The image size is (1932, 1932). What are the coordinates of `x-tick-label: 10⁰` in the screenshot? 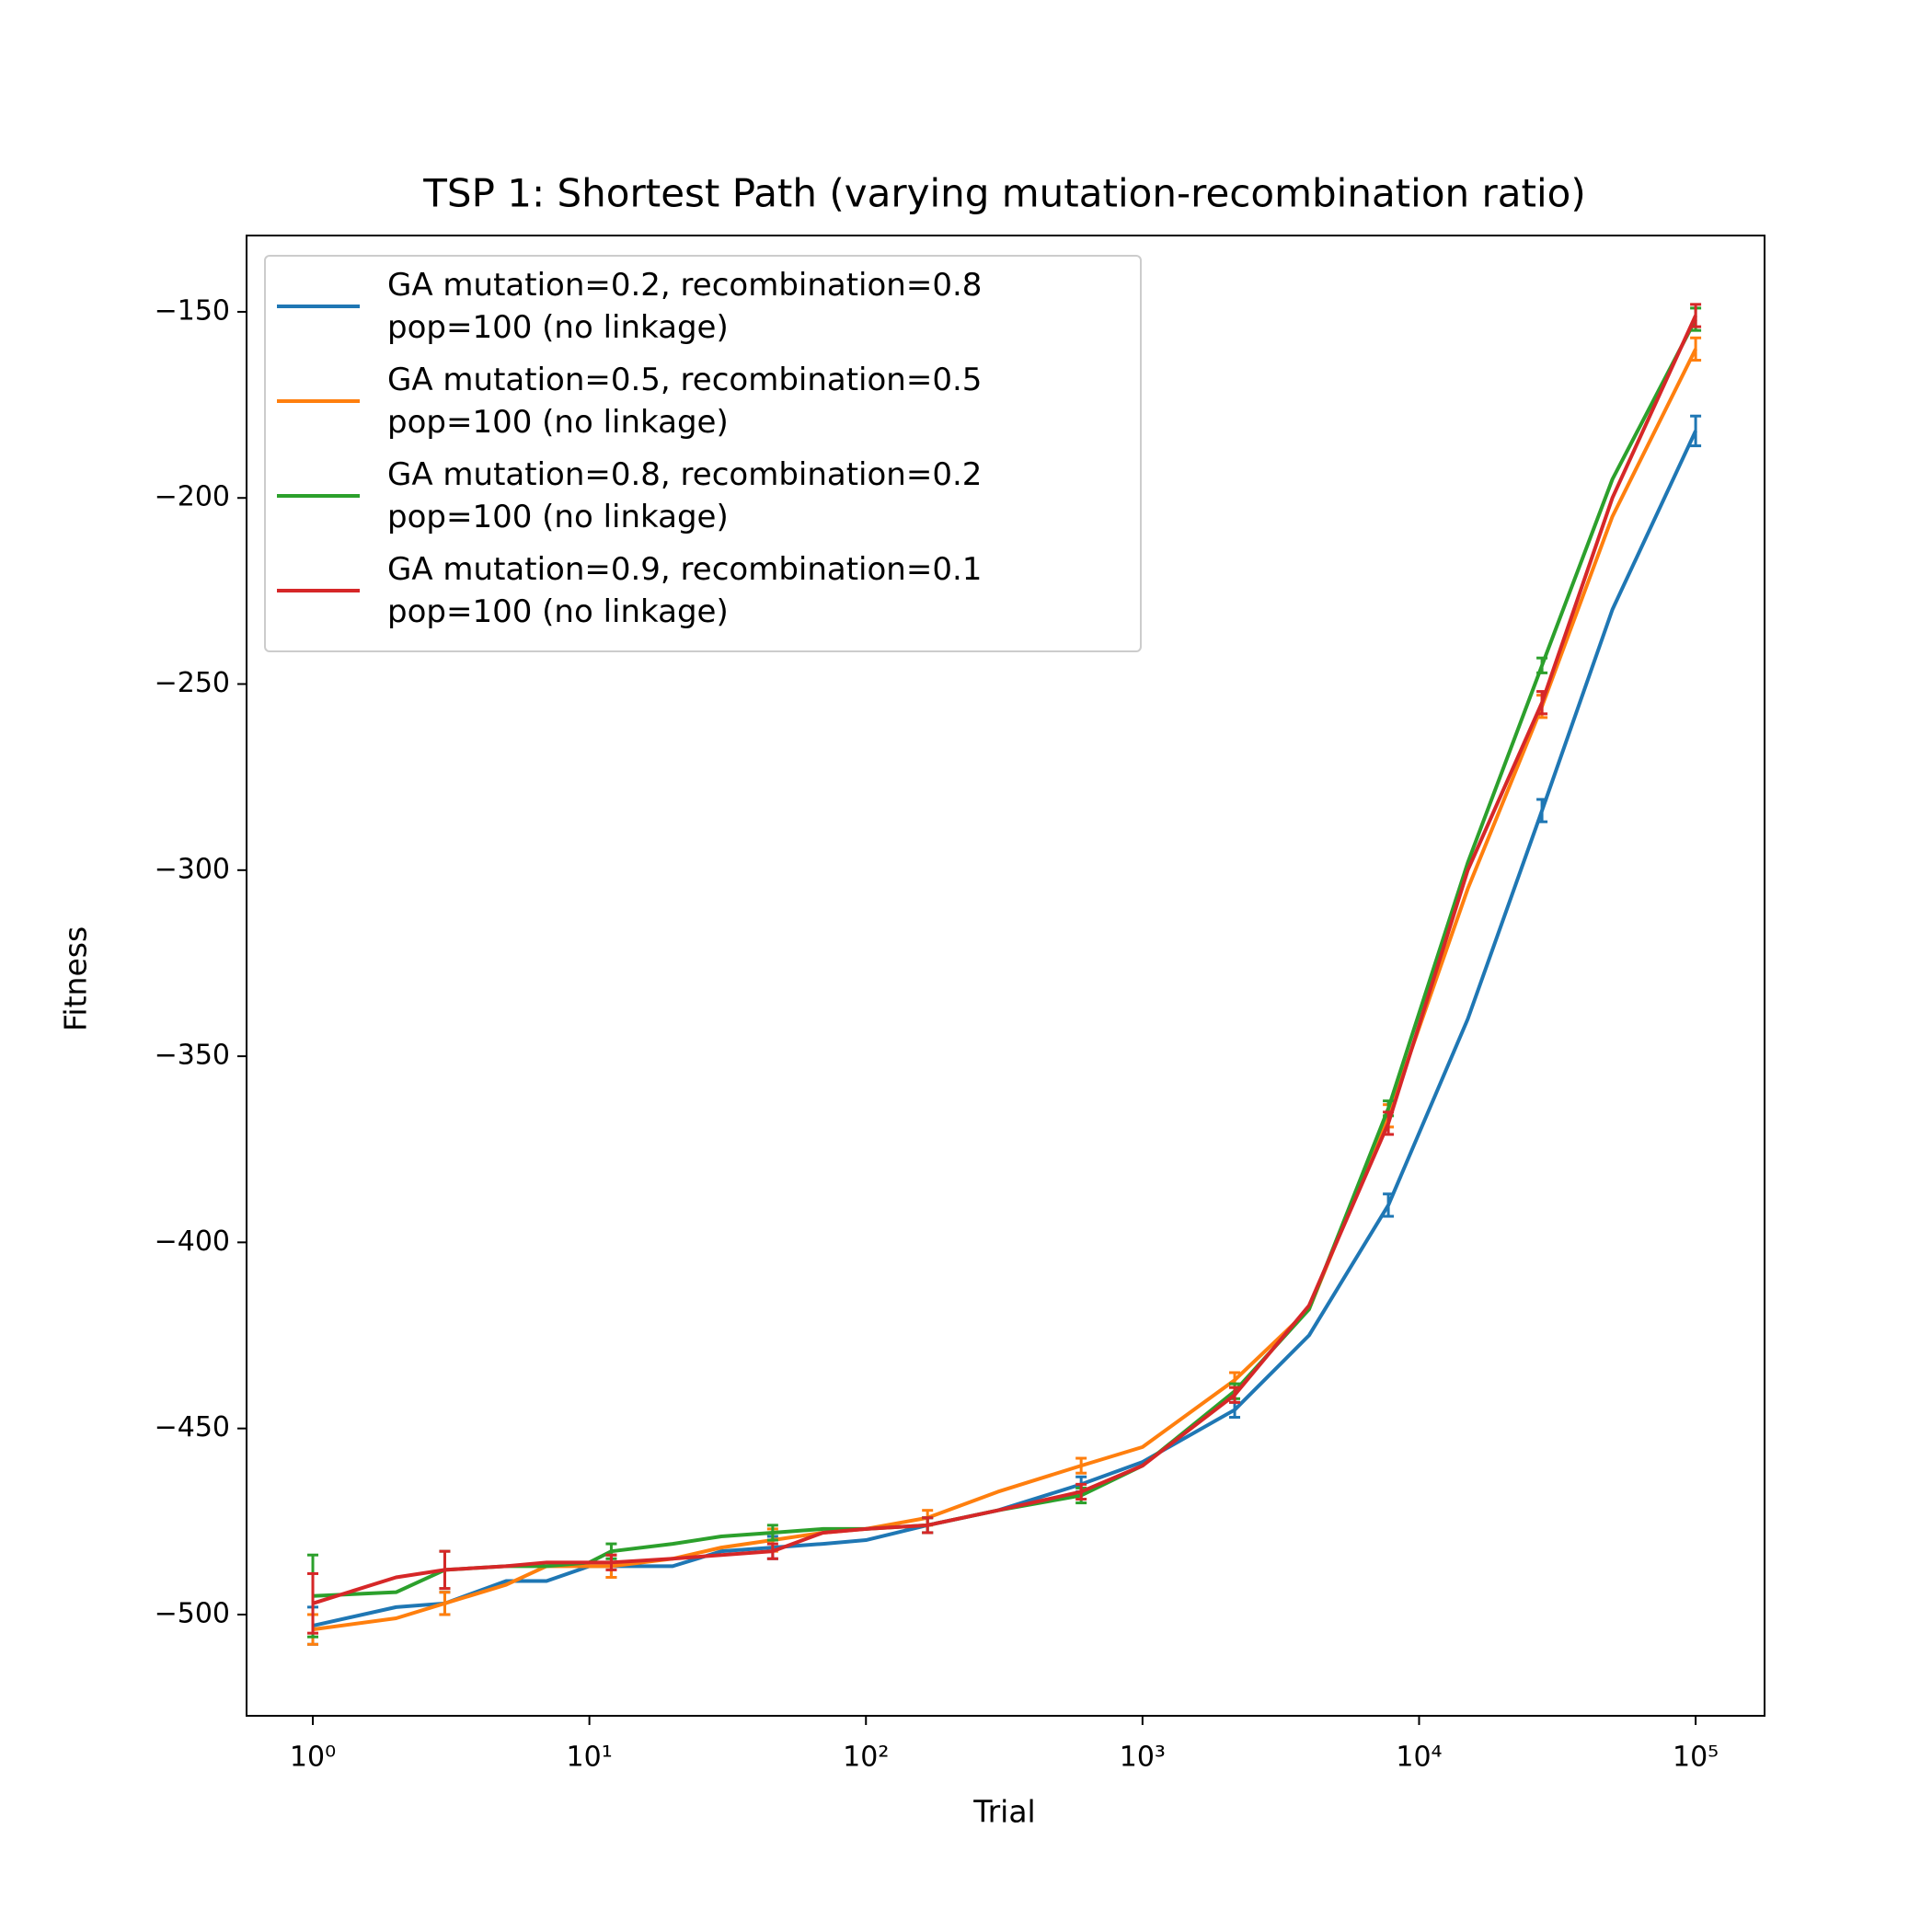 It's located at (313, 1758).